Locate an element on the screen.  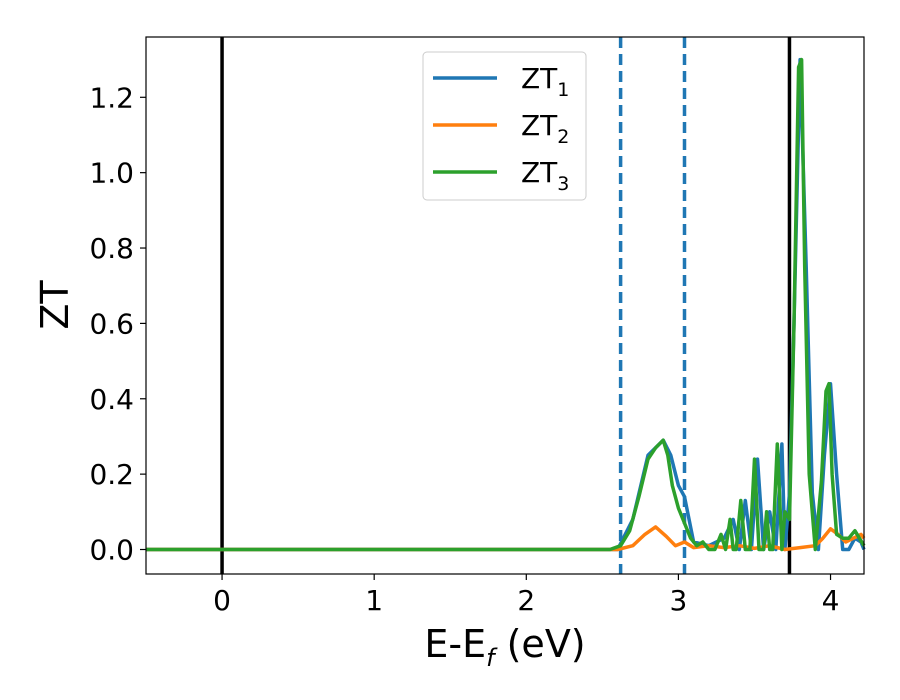
x-axis: 0 1 2 3 4 is located at coordinates (526, 595).